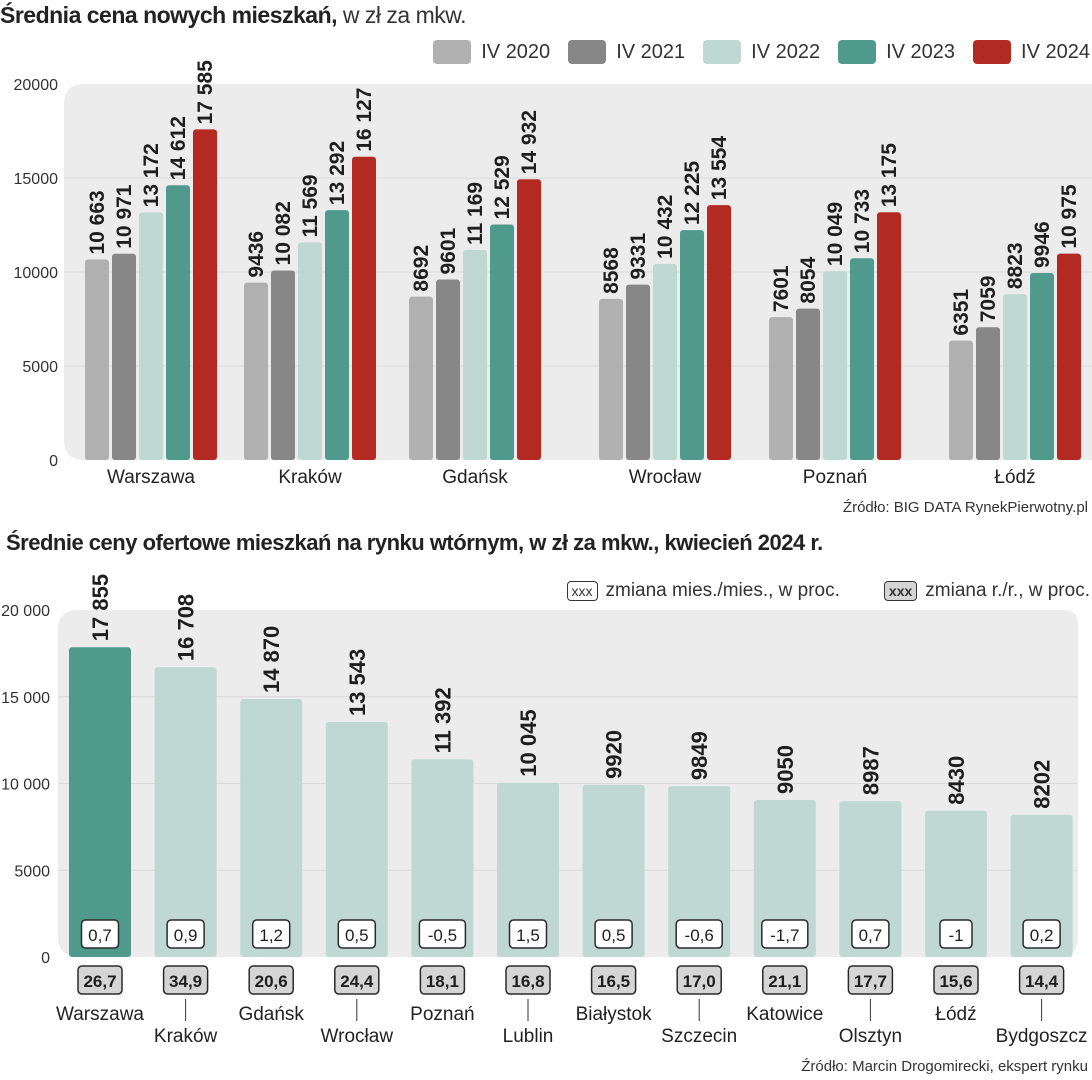 Image resolution: width=1092 pixels, height=1080 pixels. Describe the element at coordinates (955, 1014) in the screenshot. I see `x-tick-label: Łódź` at that location.